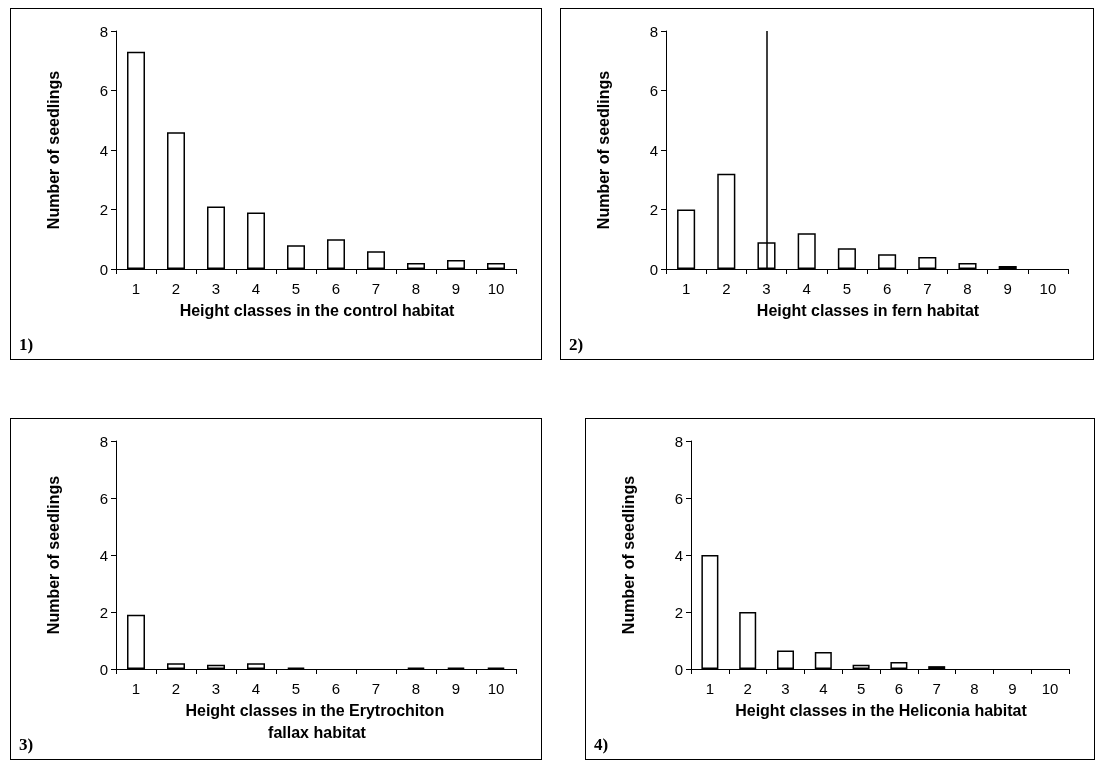 This screenshot has width=1095, height=767. What do you see at coordinates (317, 721) in the screenshot?
I see `x-axis-title: Height classes in the Erytrochiton fallax habitat` at bounding box center [317, 721].